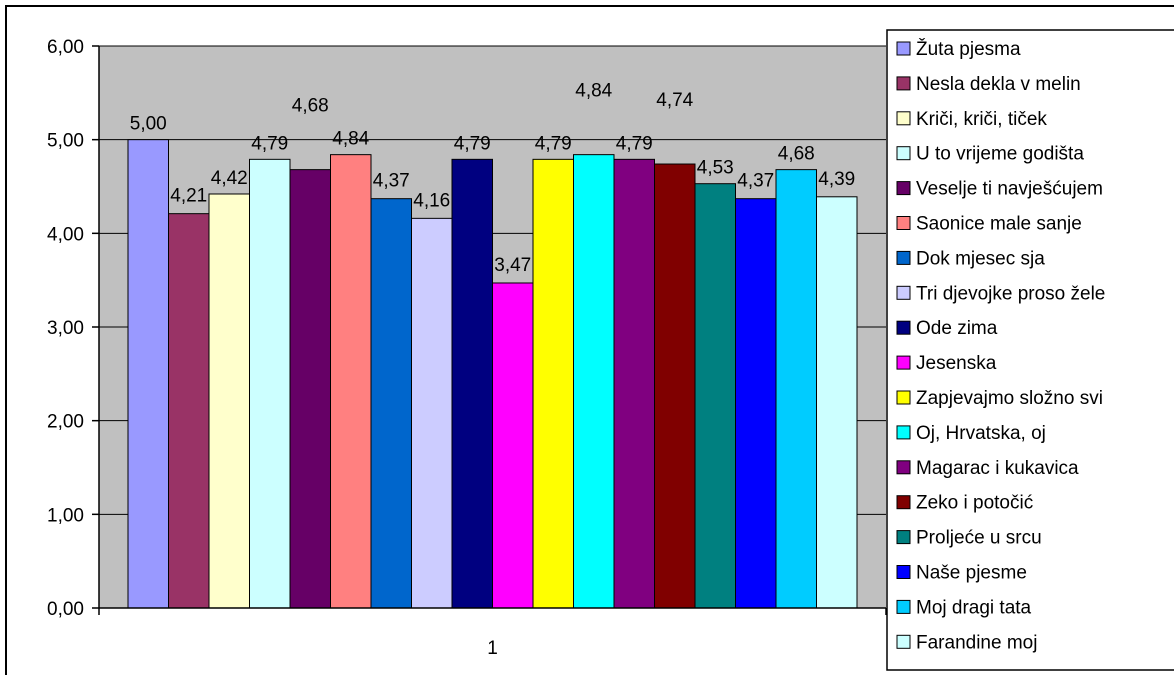 This screenshot has width=1174, height=675. I want to click on y-axis: 0,00 1,00 2,00 3,00 4,00 5,00 6,00, so click(73, 328).